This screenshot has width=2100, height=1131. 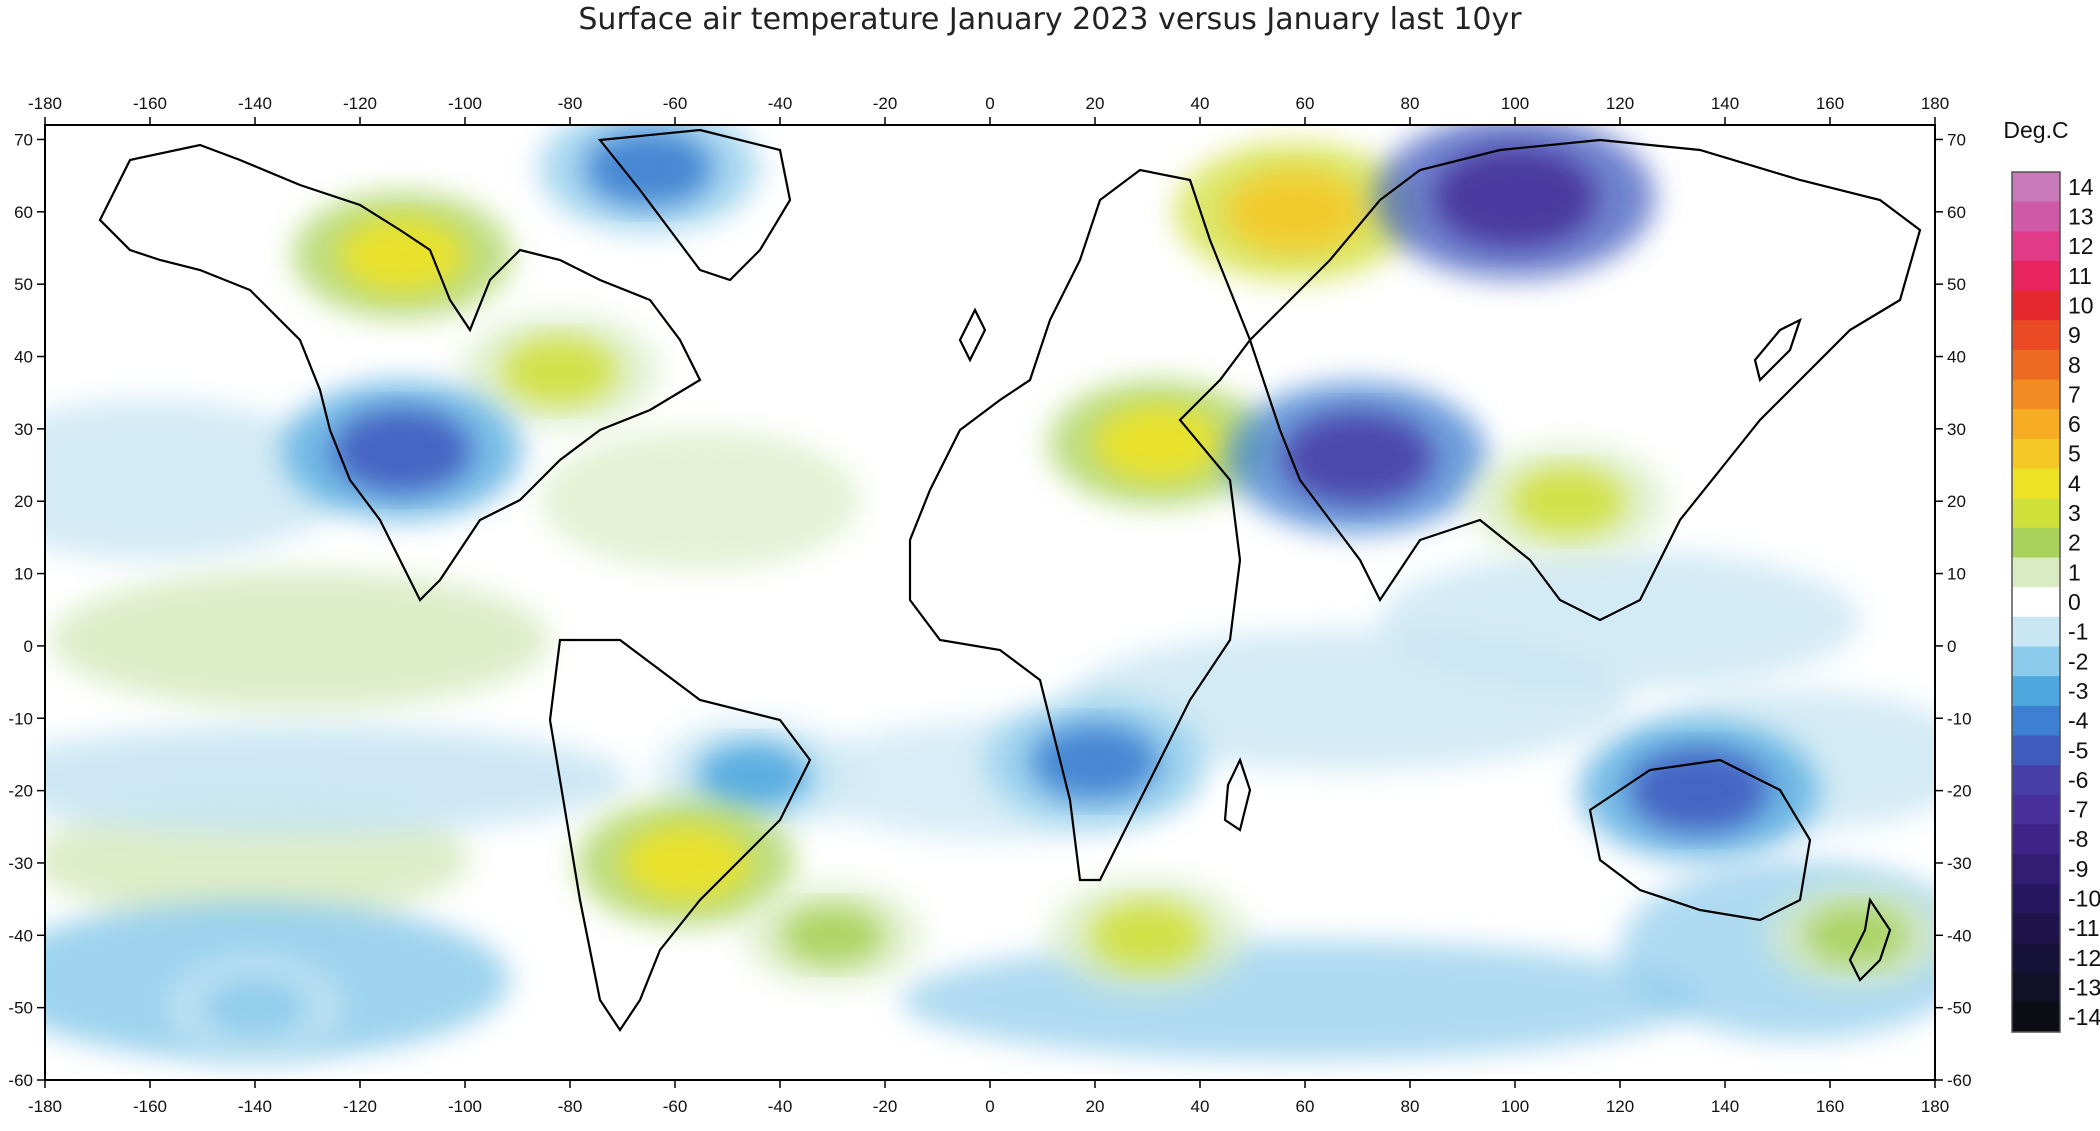 I want to click on lon-tick-label-top: 180, so click(x=1935, y=103).